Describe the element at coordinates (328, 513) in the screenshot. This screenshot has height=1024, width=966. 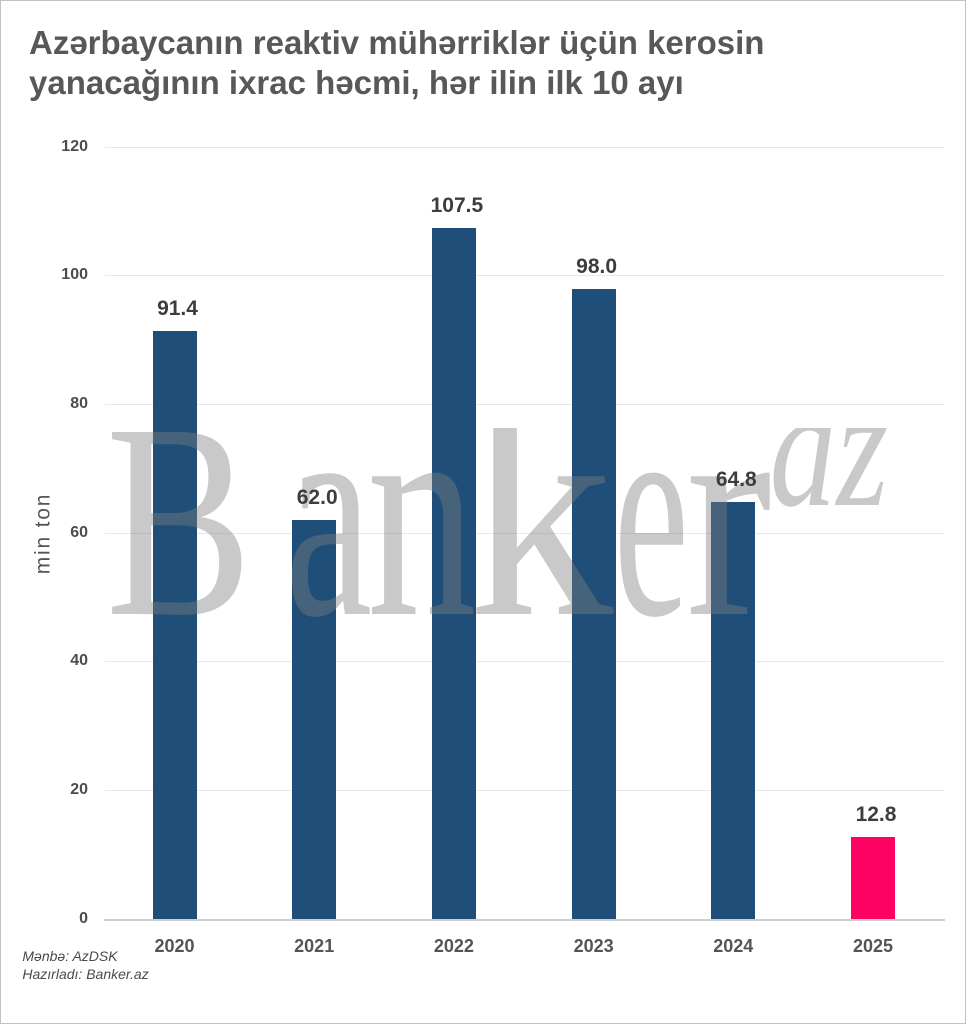
I see `svg-text: a` at that location.